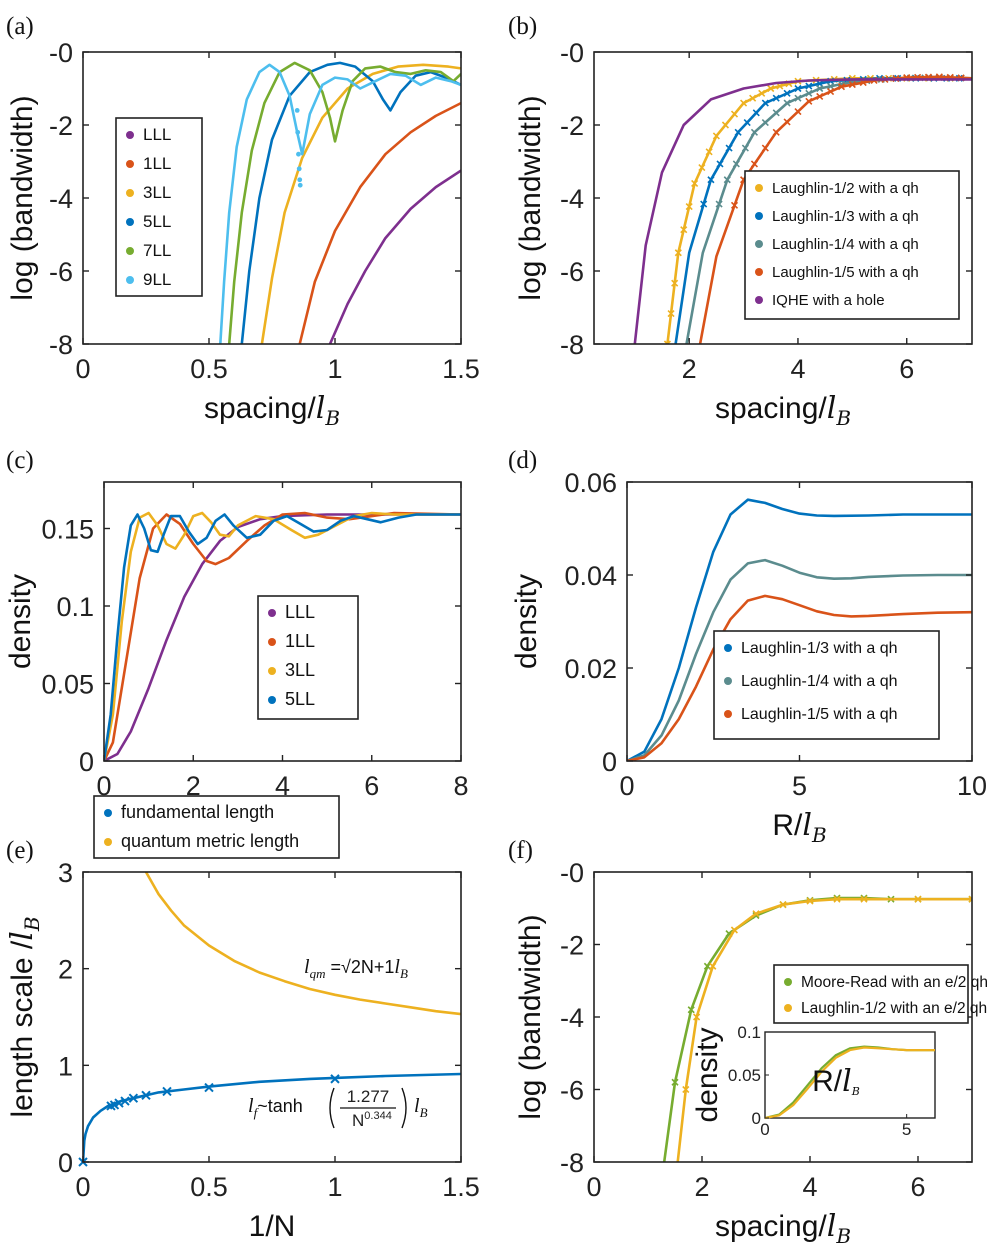  Describe the element at coordinates (20, 850) in the screenshot. I see `panel-label: (e)` at that location.